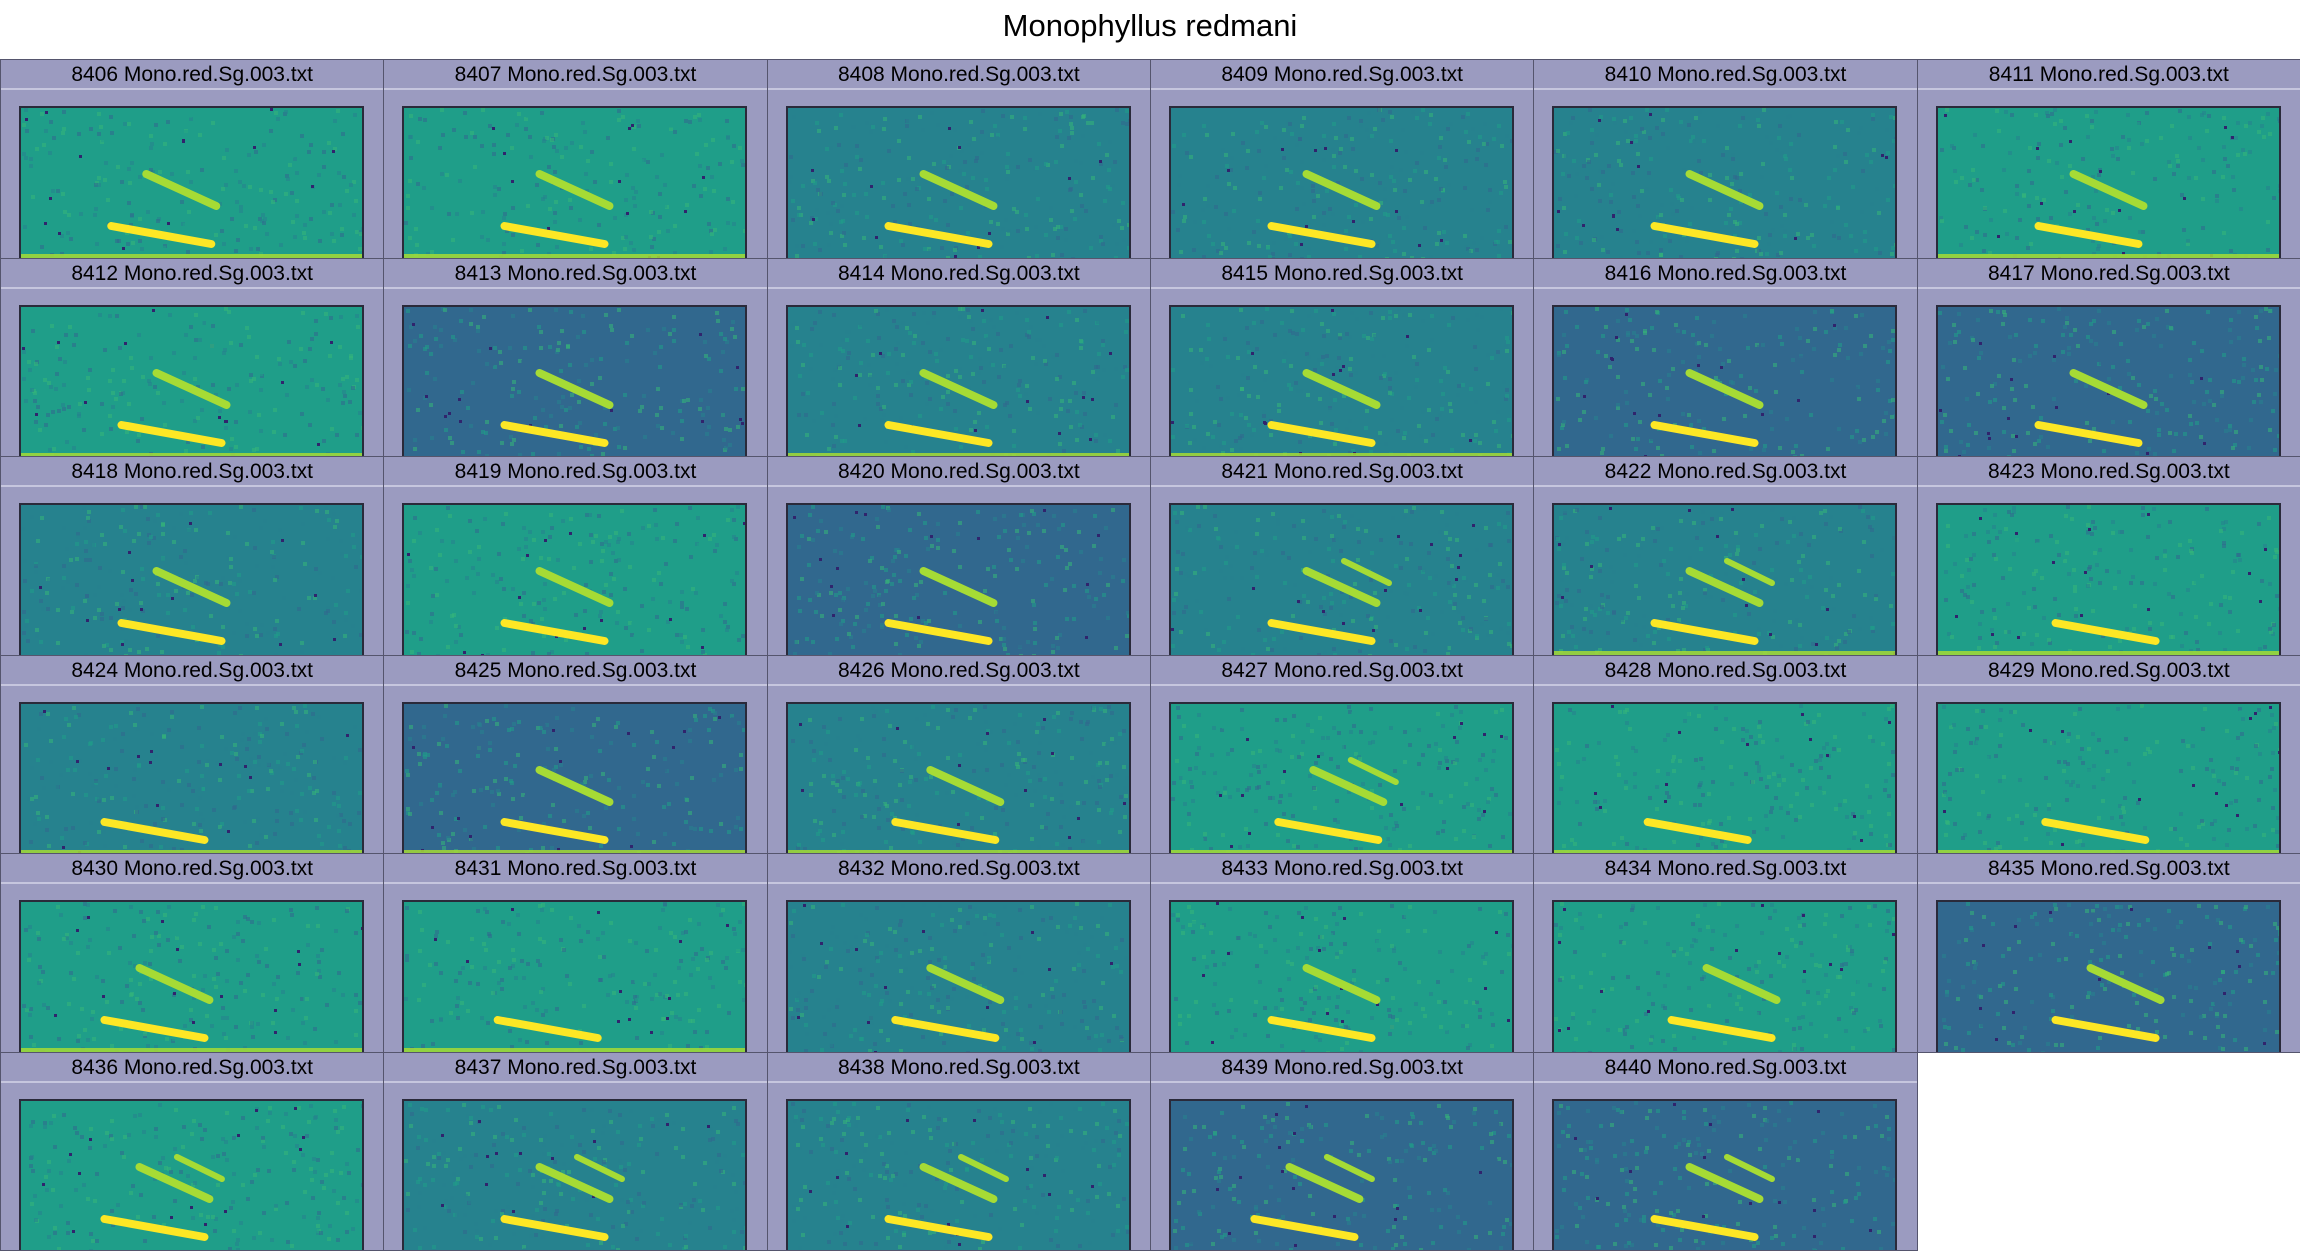 This screenshot has height=1251, width=2300. Describe the element at coordinates (2109, 288) in the screenshot. I see `panel-rule` at that location.